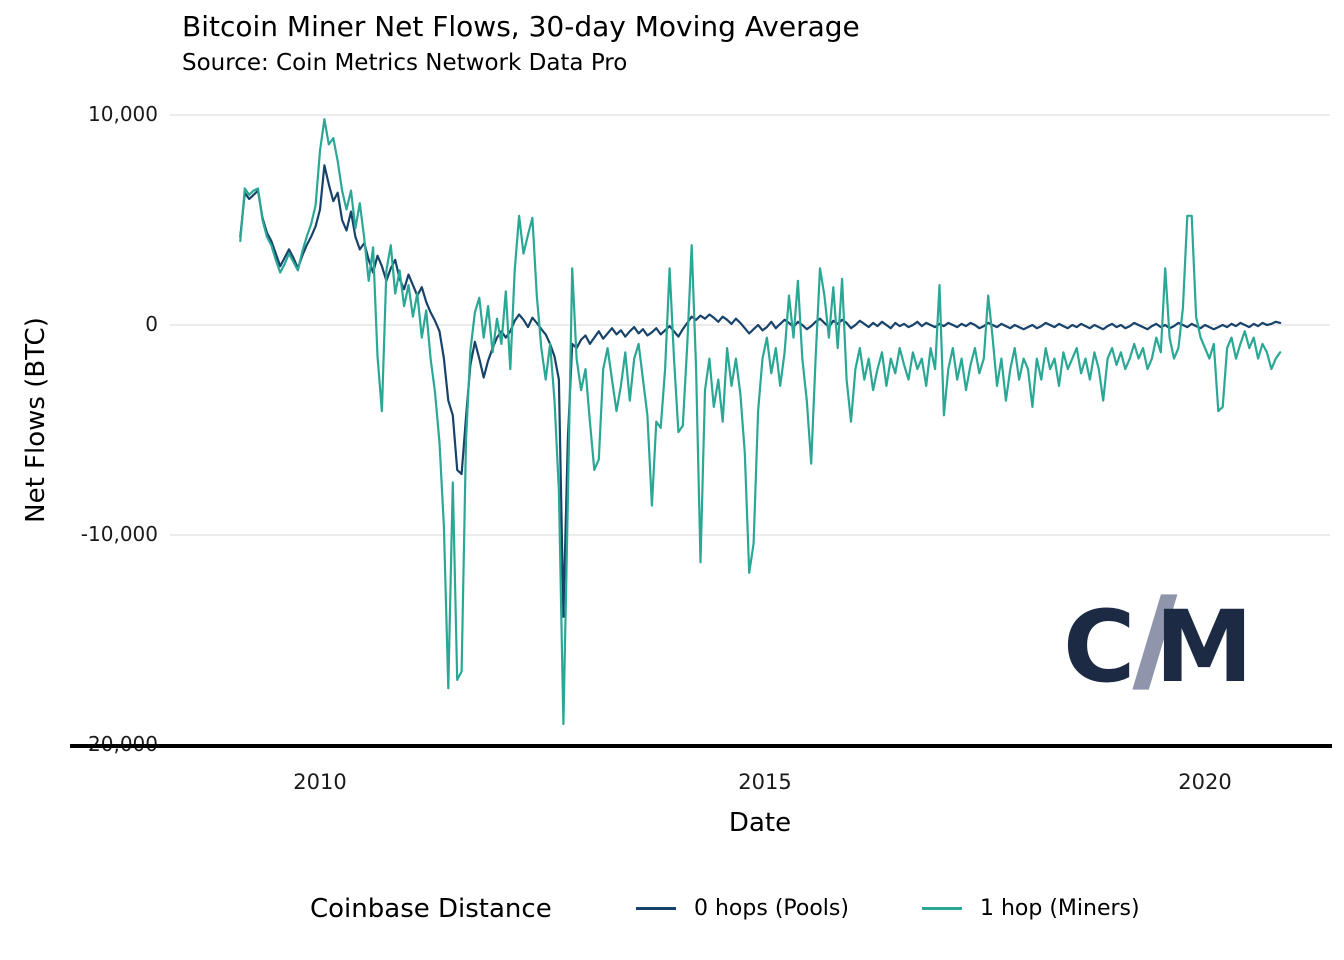  What do you see at coordinates (656, 908) in the screenshot?
I see `pools-line-swatch` at bounding box center [656, 908].